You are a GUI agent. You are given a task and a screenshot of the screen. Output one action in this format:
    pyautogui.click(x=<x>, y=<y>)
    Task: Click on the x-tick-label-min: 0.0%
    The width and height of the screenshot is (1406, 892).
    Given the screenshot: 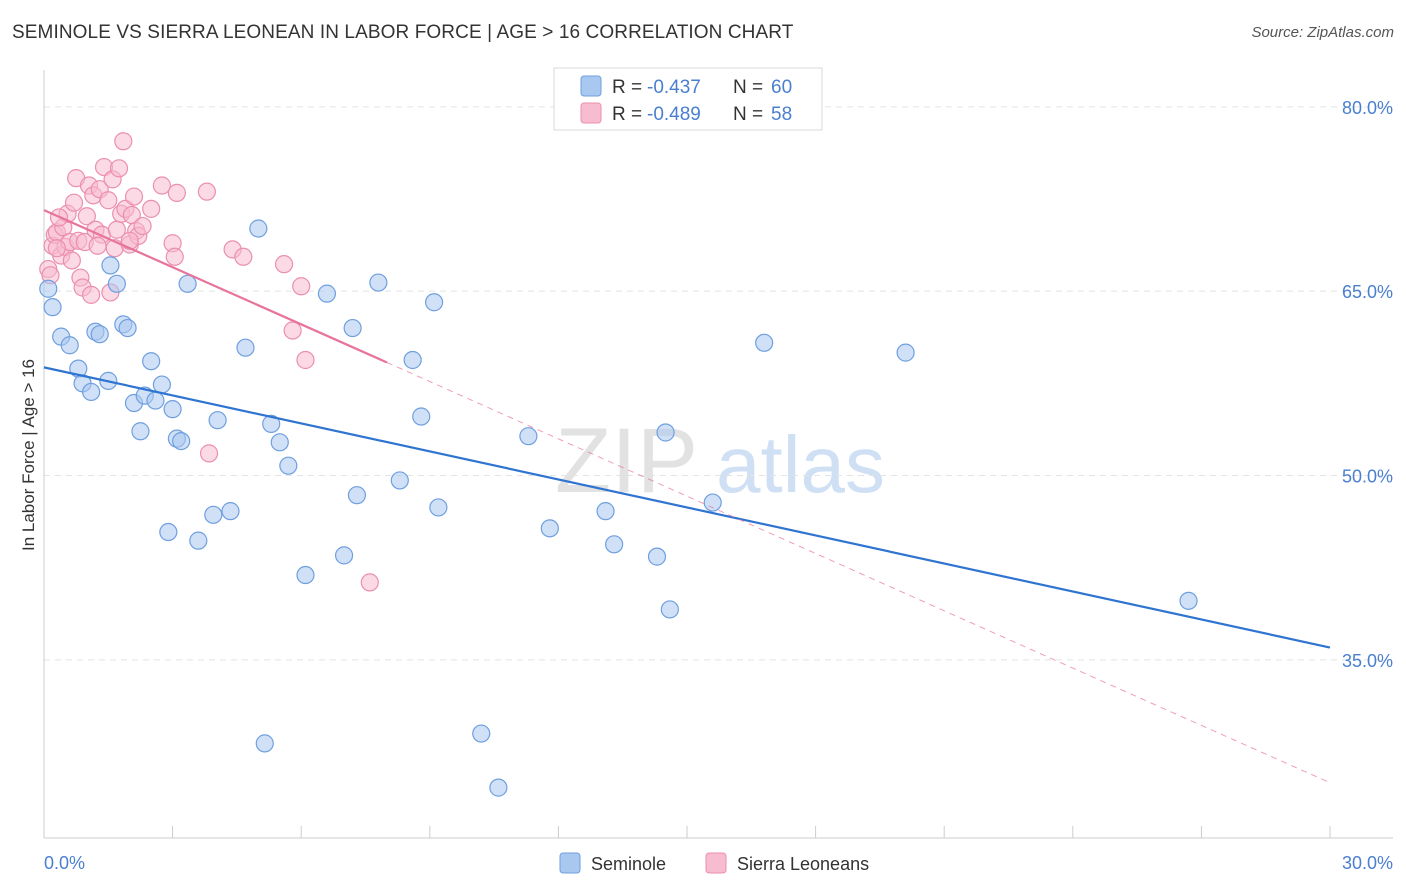 What is the action you would take?
    pyautogui.click(x=64, y=863)
    